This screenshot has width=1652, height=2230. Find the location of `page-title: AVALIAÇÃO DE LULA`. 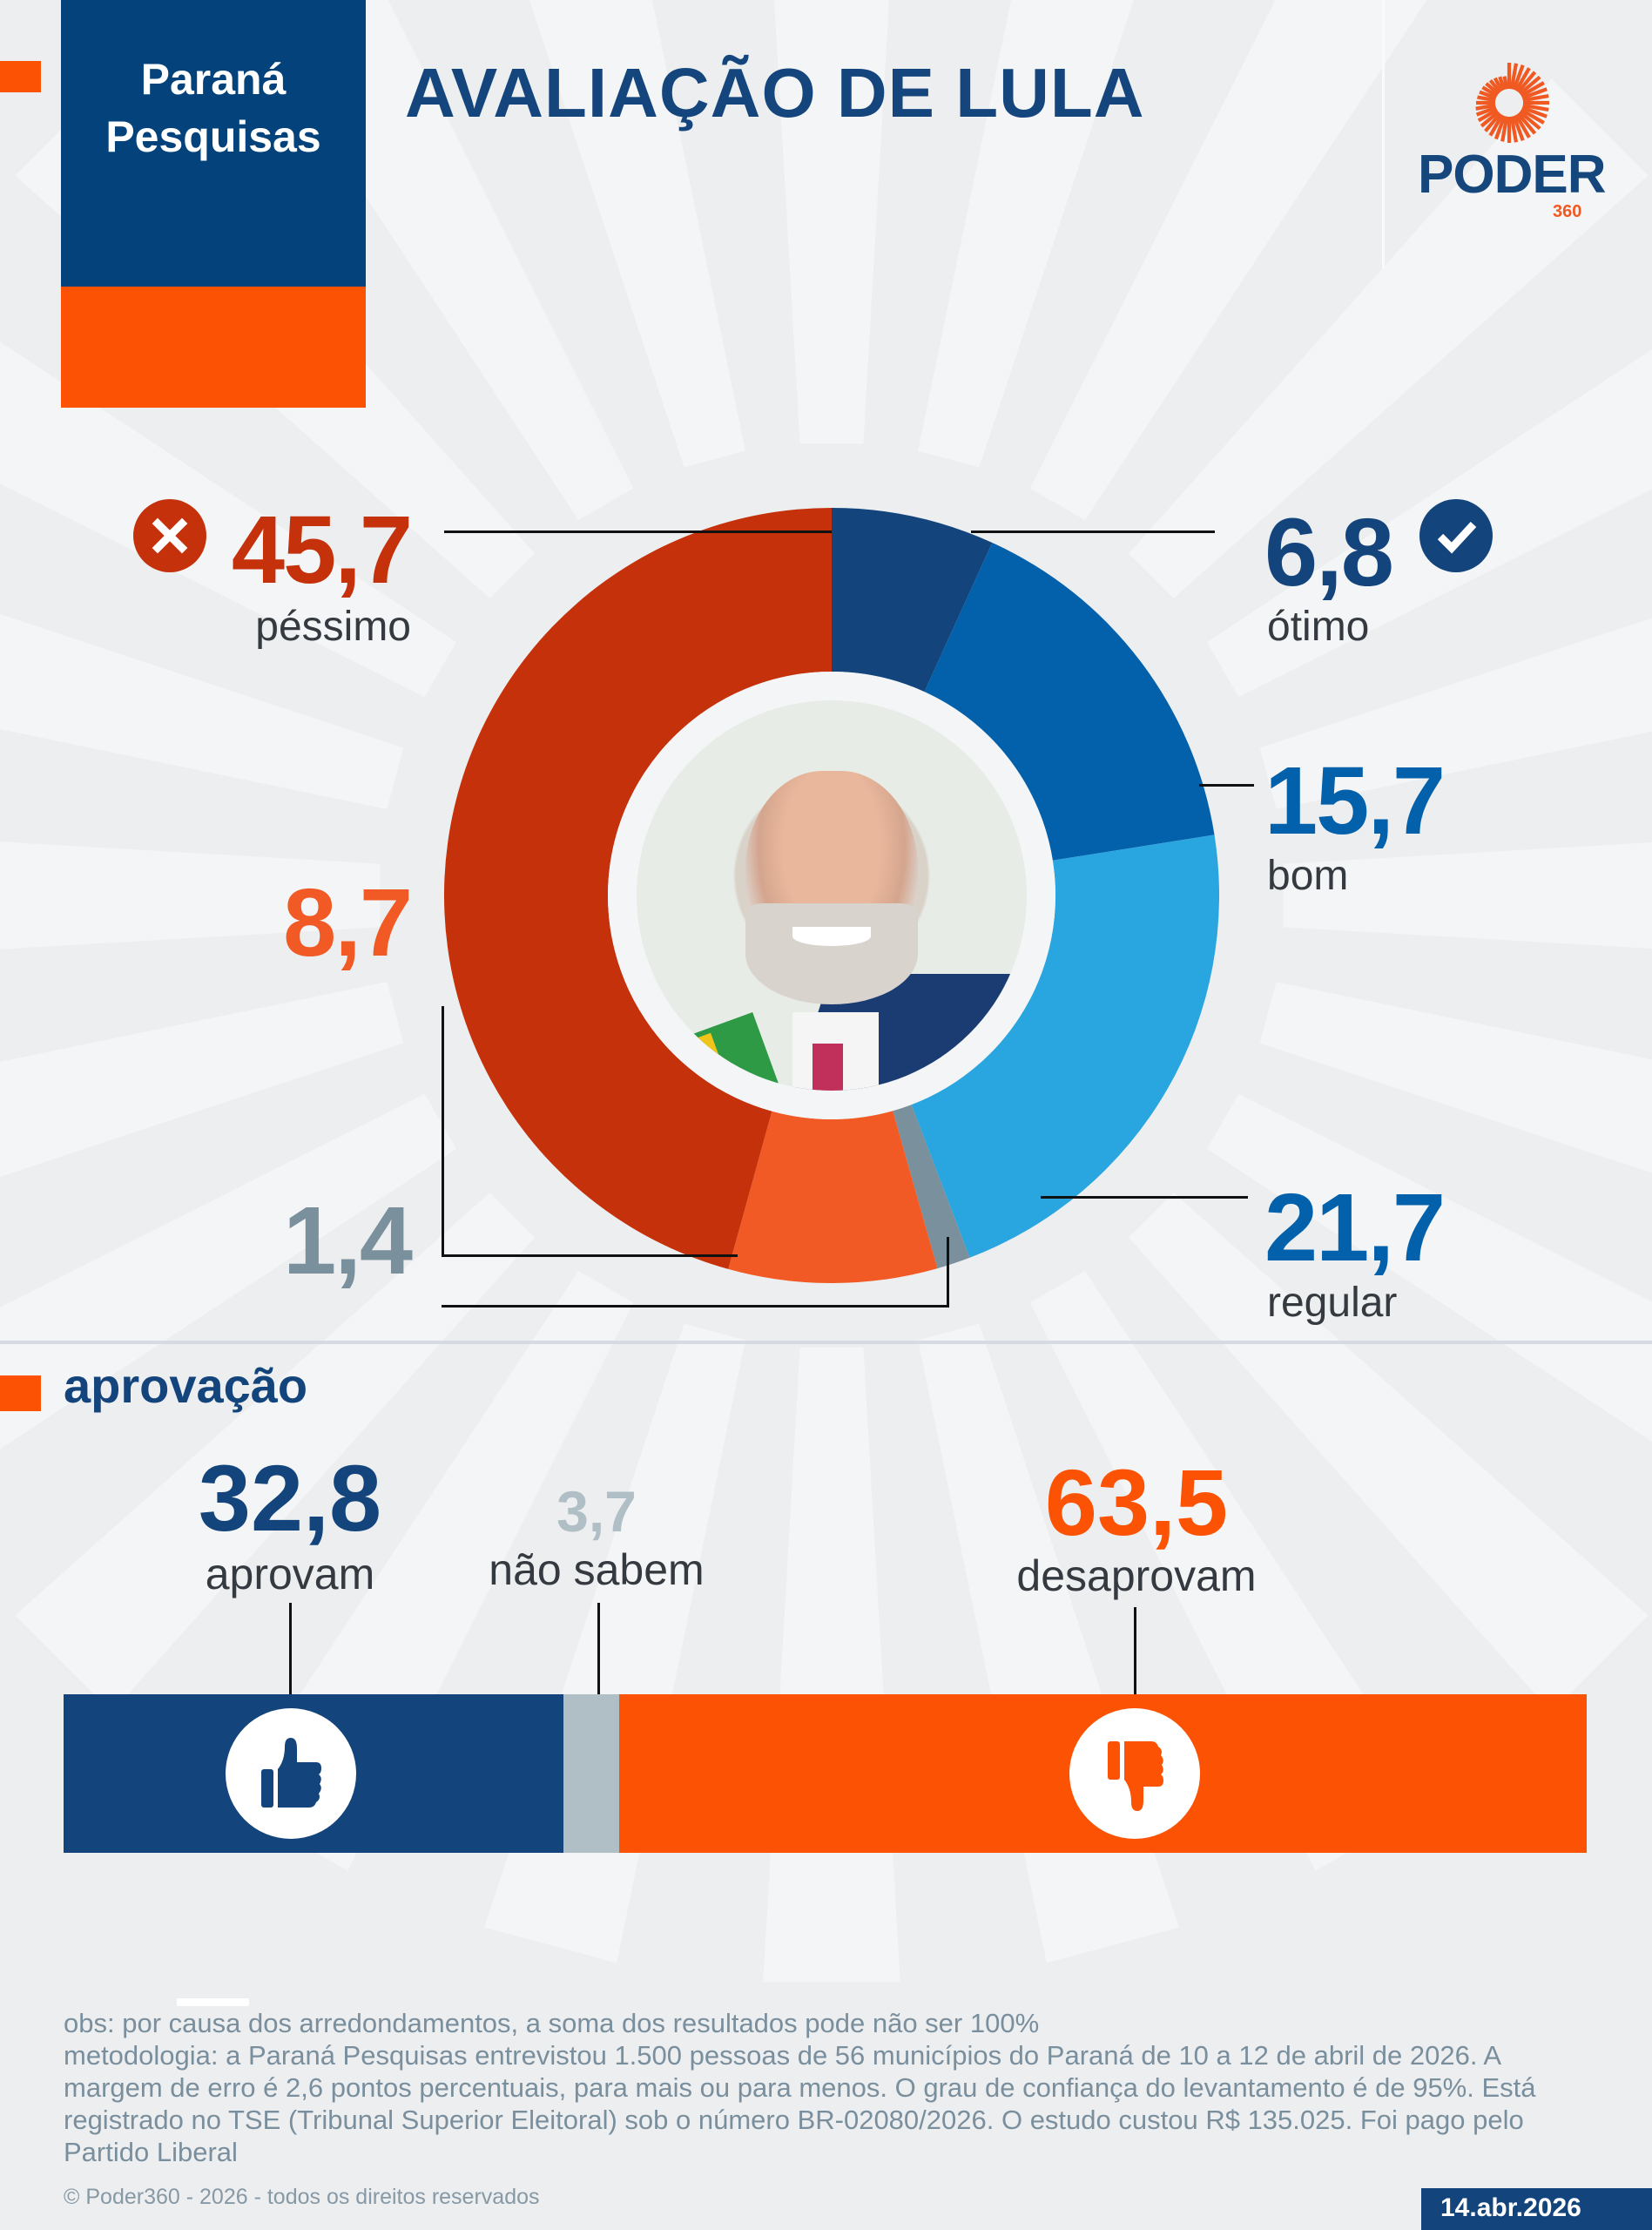

page-title: AVALIAÇÃO DE LULA is located at coordinates (775, 93).